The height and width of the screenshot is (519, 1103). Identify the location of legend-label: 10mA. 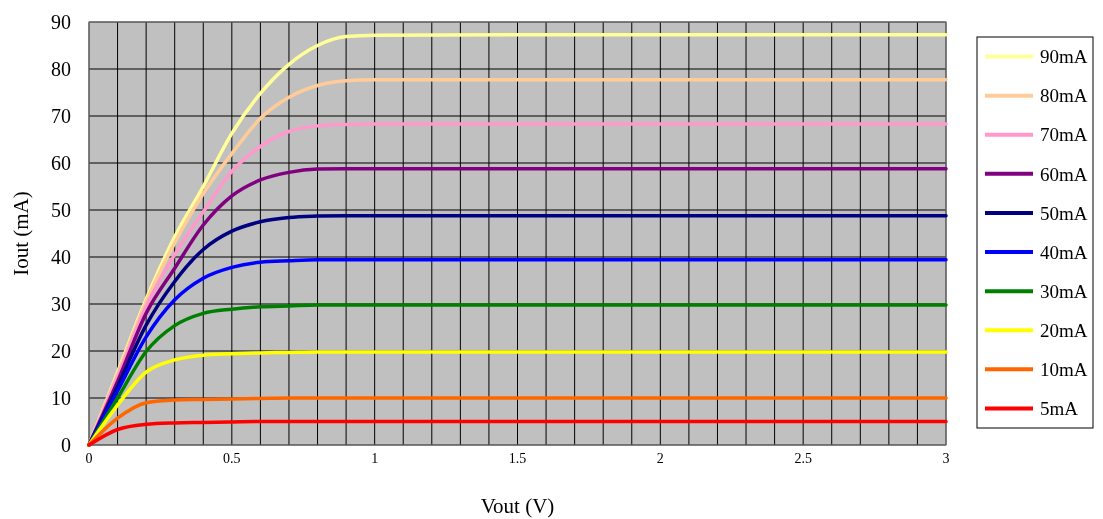
(1064, 369).